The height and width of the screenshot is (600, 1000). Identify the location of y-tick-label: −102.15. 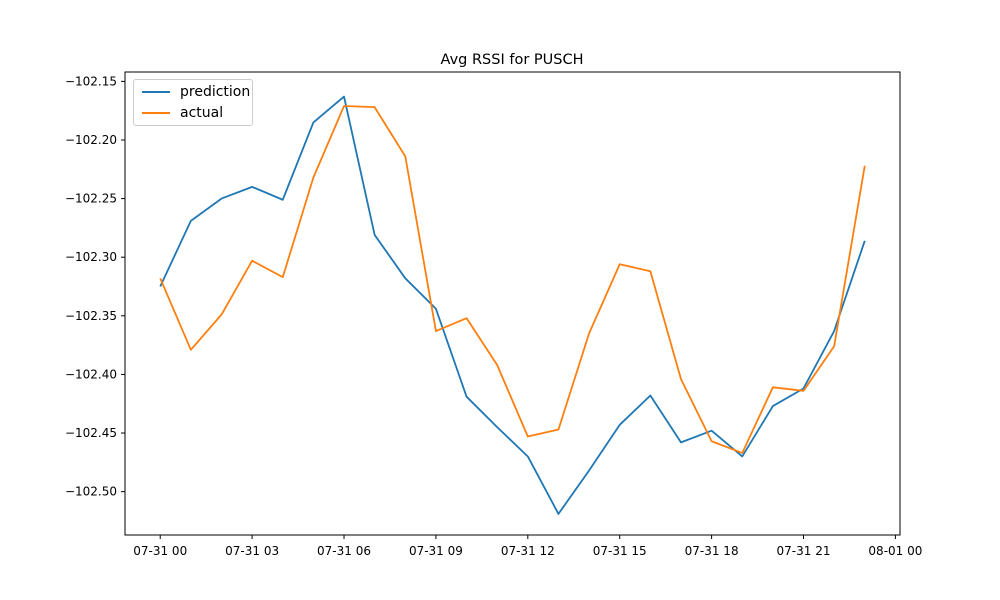
(91, 81).